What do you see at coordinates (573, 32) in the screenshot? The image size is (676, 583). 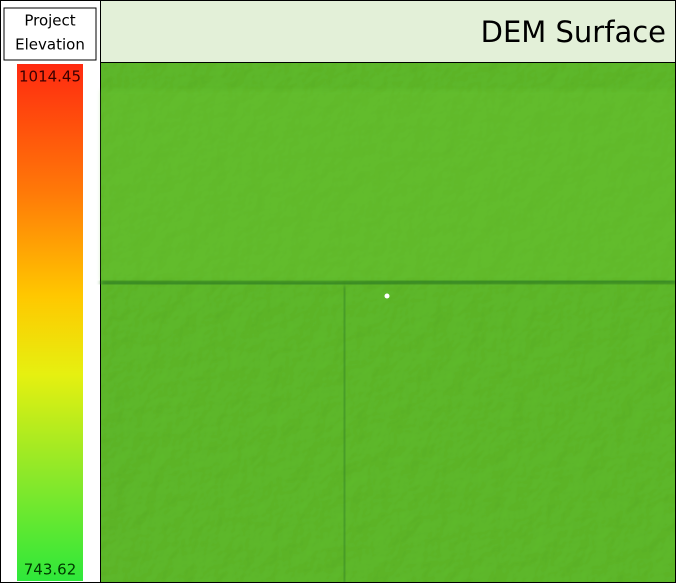 I see `map-title: DEM Surface` at bounding box center [573, 32].